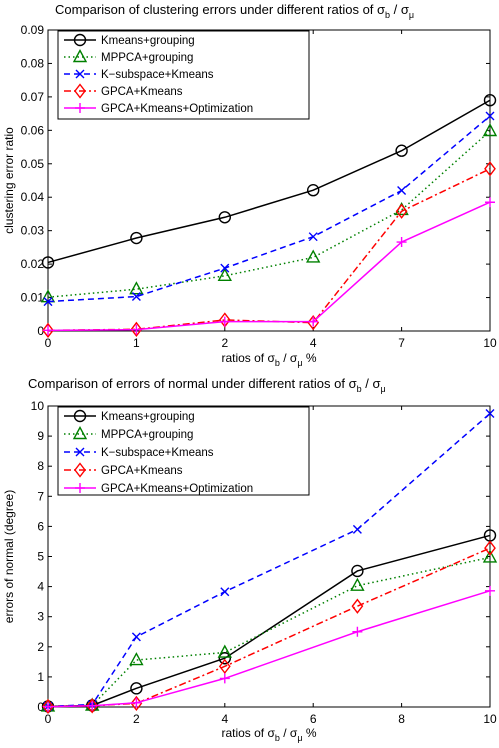  I want to click on legend-label: Kmeans+grouping, so click(148, 41).